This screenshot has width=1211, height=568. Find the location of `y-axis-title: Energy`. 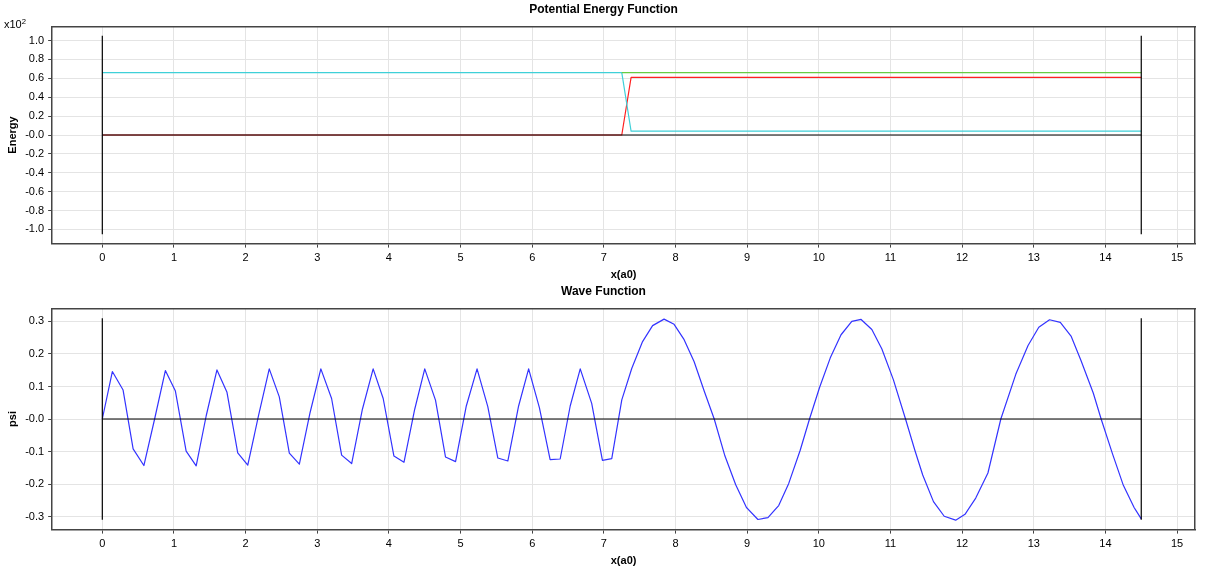

y-axis-title: Energy is located at coordinates (11, 134).